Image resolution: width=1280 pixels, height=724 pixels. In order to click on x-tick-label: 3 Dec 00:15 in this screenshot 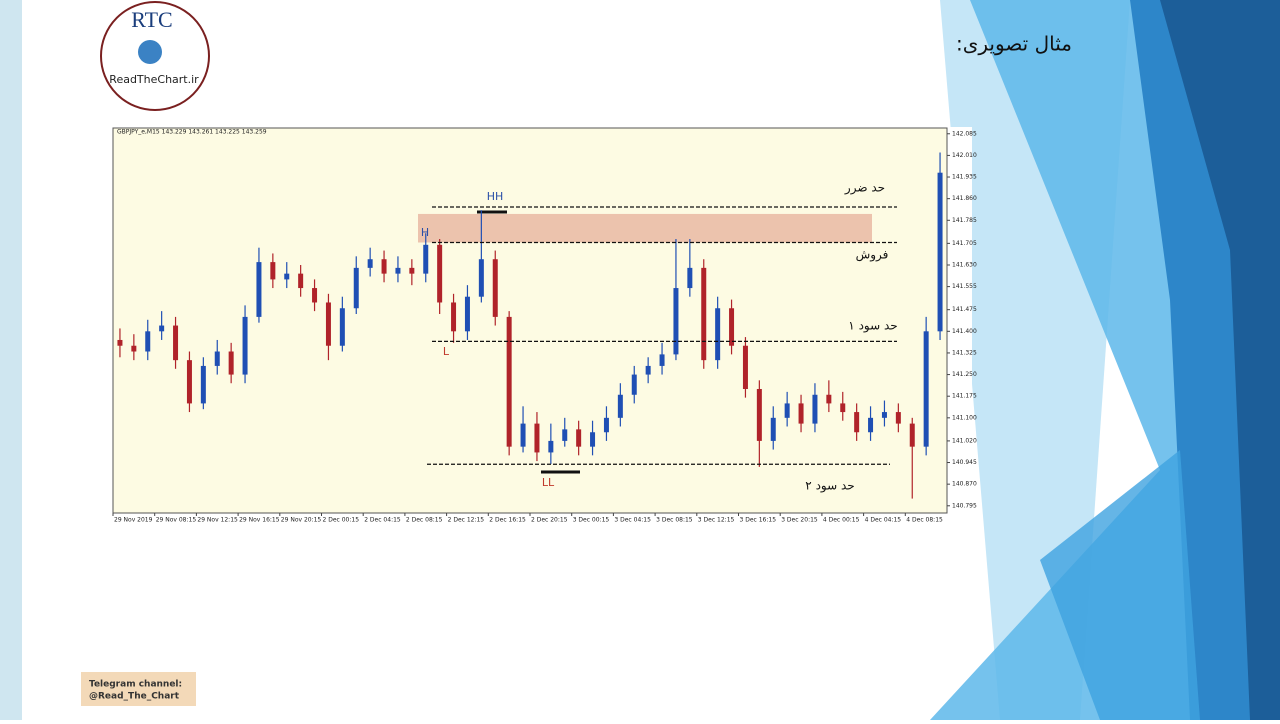, I will do `click(591, 520)`.